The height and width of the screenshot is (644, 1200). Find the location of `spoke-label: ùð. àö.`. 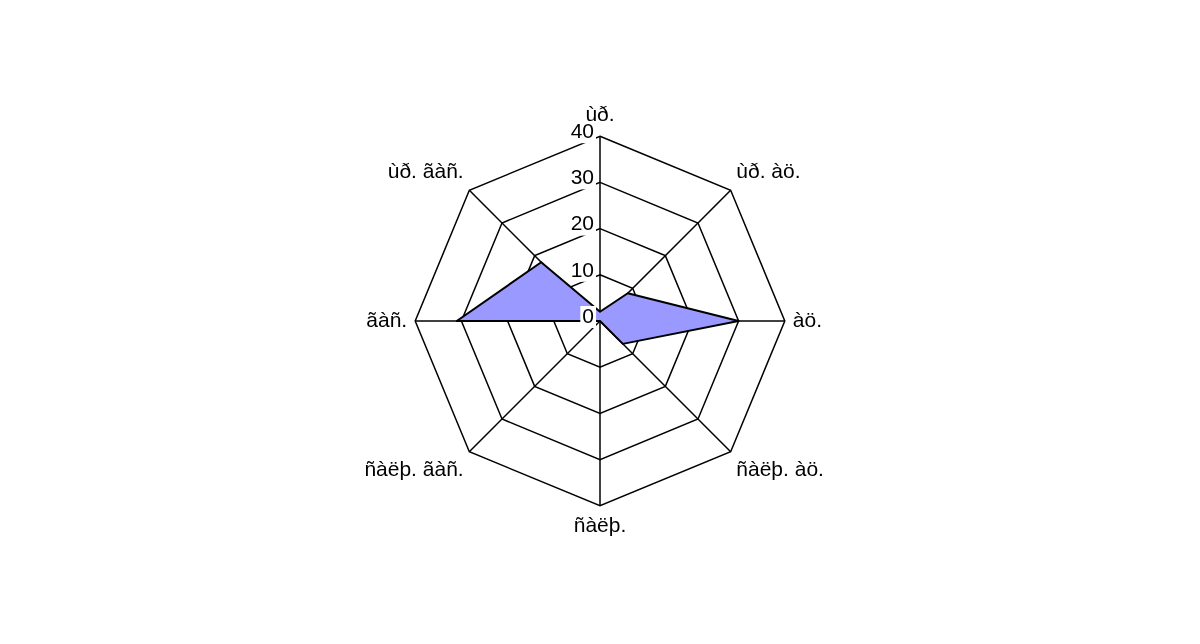

spoke-label: ùð. àö. is located at coordinates (768, 170).